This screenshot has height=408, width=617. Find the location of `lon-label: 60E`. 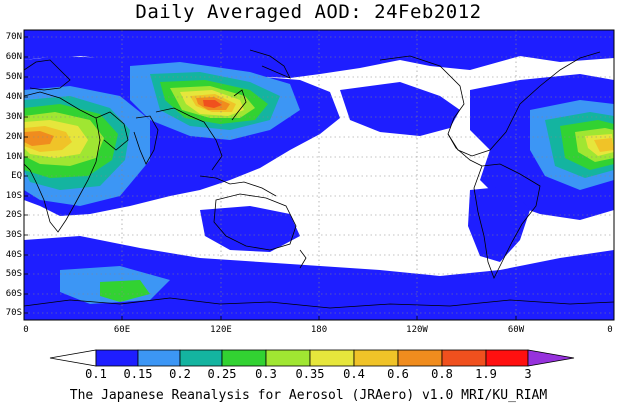

lon-label: 60E is located at coordinates (122, 330).